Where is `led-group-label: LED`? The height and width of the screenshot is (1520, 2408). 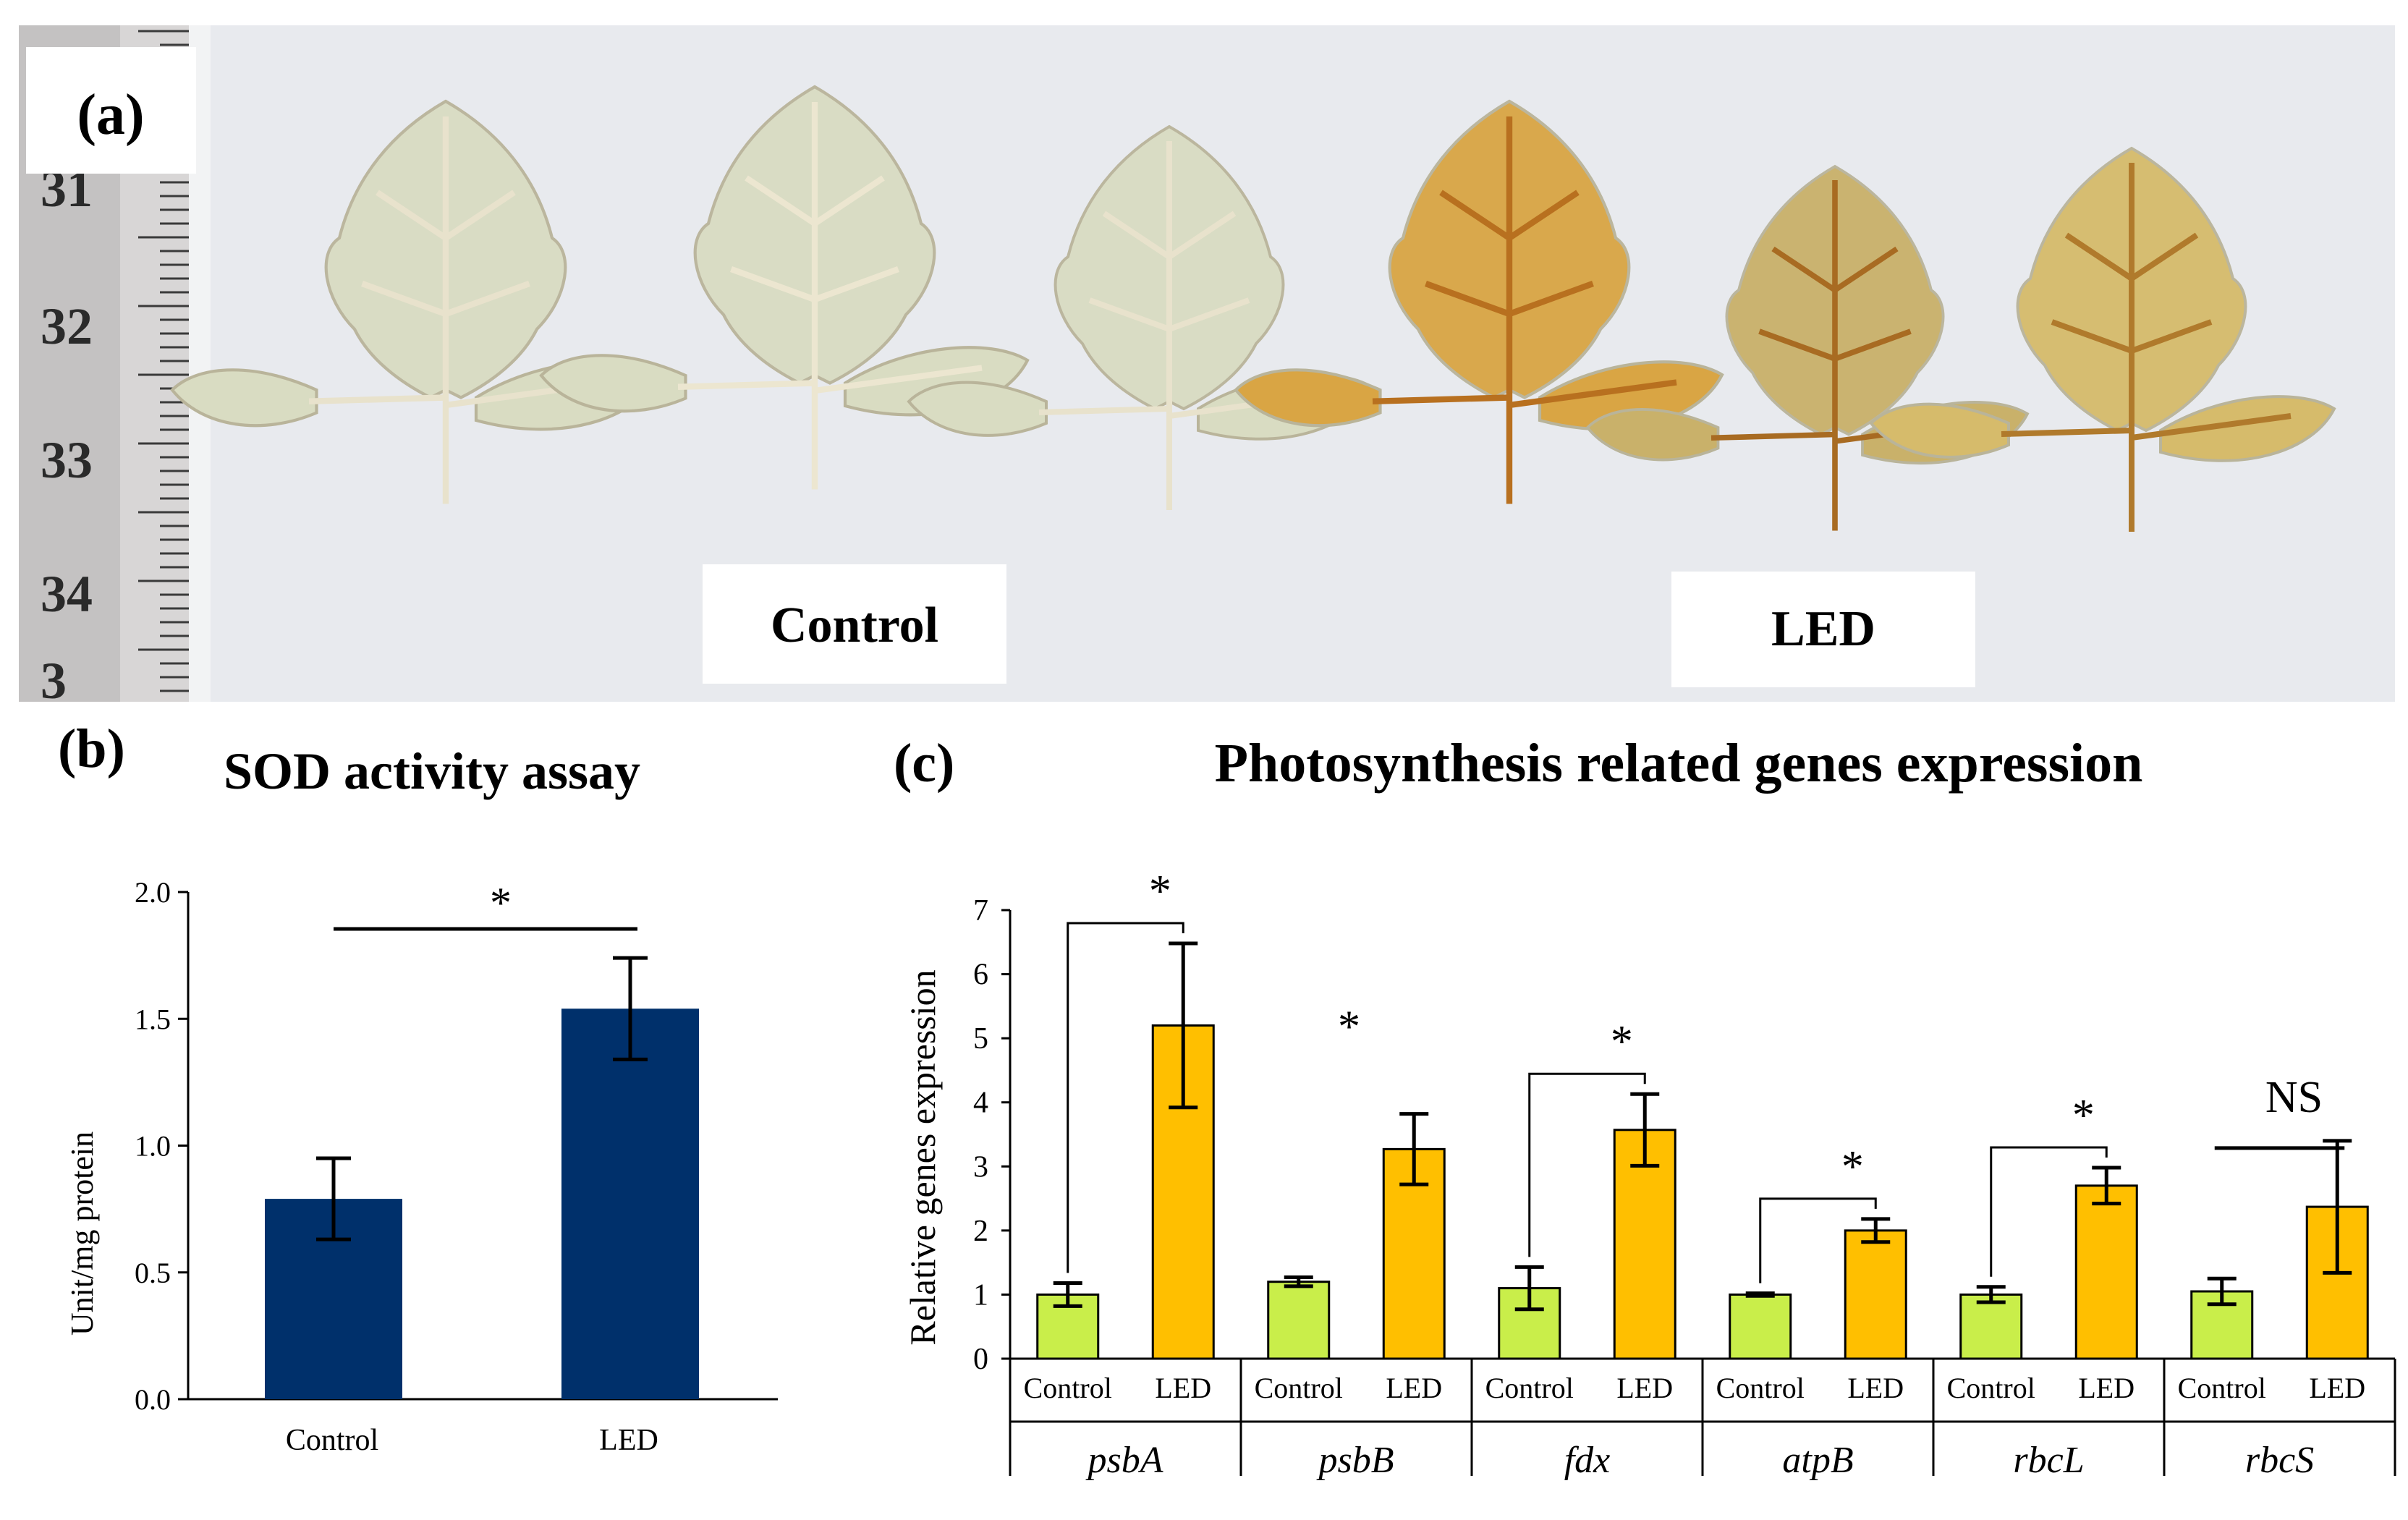
led-group-label: LED is located at coordinates (1823, 629).